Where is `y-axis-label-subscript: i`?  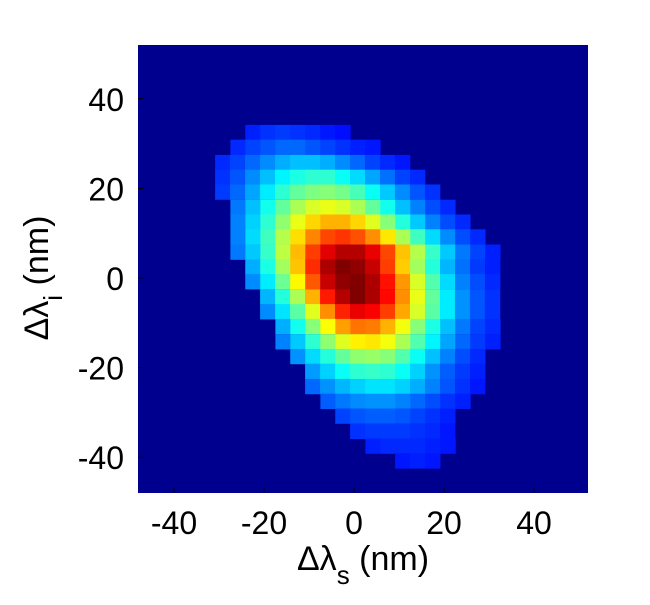 y-axis-label-subscript: i is located at coordinates (53, 298).